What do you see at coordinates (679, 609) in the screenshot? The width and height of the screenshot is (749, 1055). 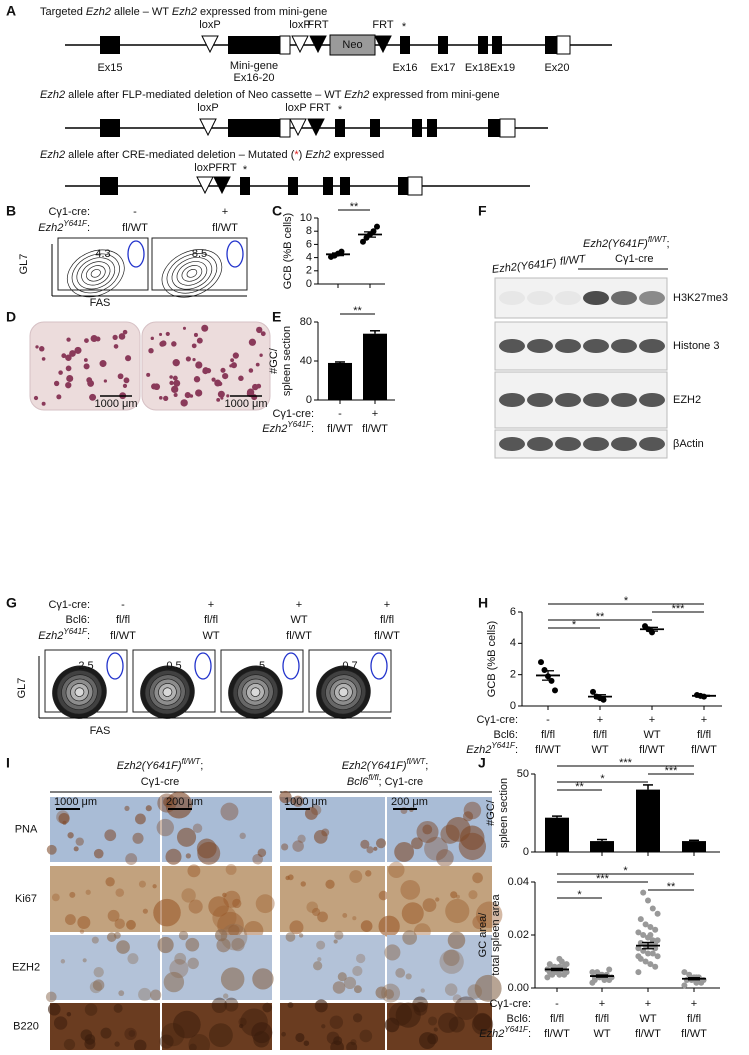 I see `significance-label: ***` at bounding box center [679, 609].